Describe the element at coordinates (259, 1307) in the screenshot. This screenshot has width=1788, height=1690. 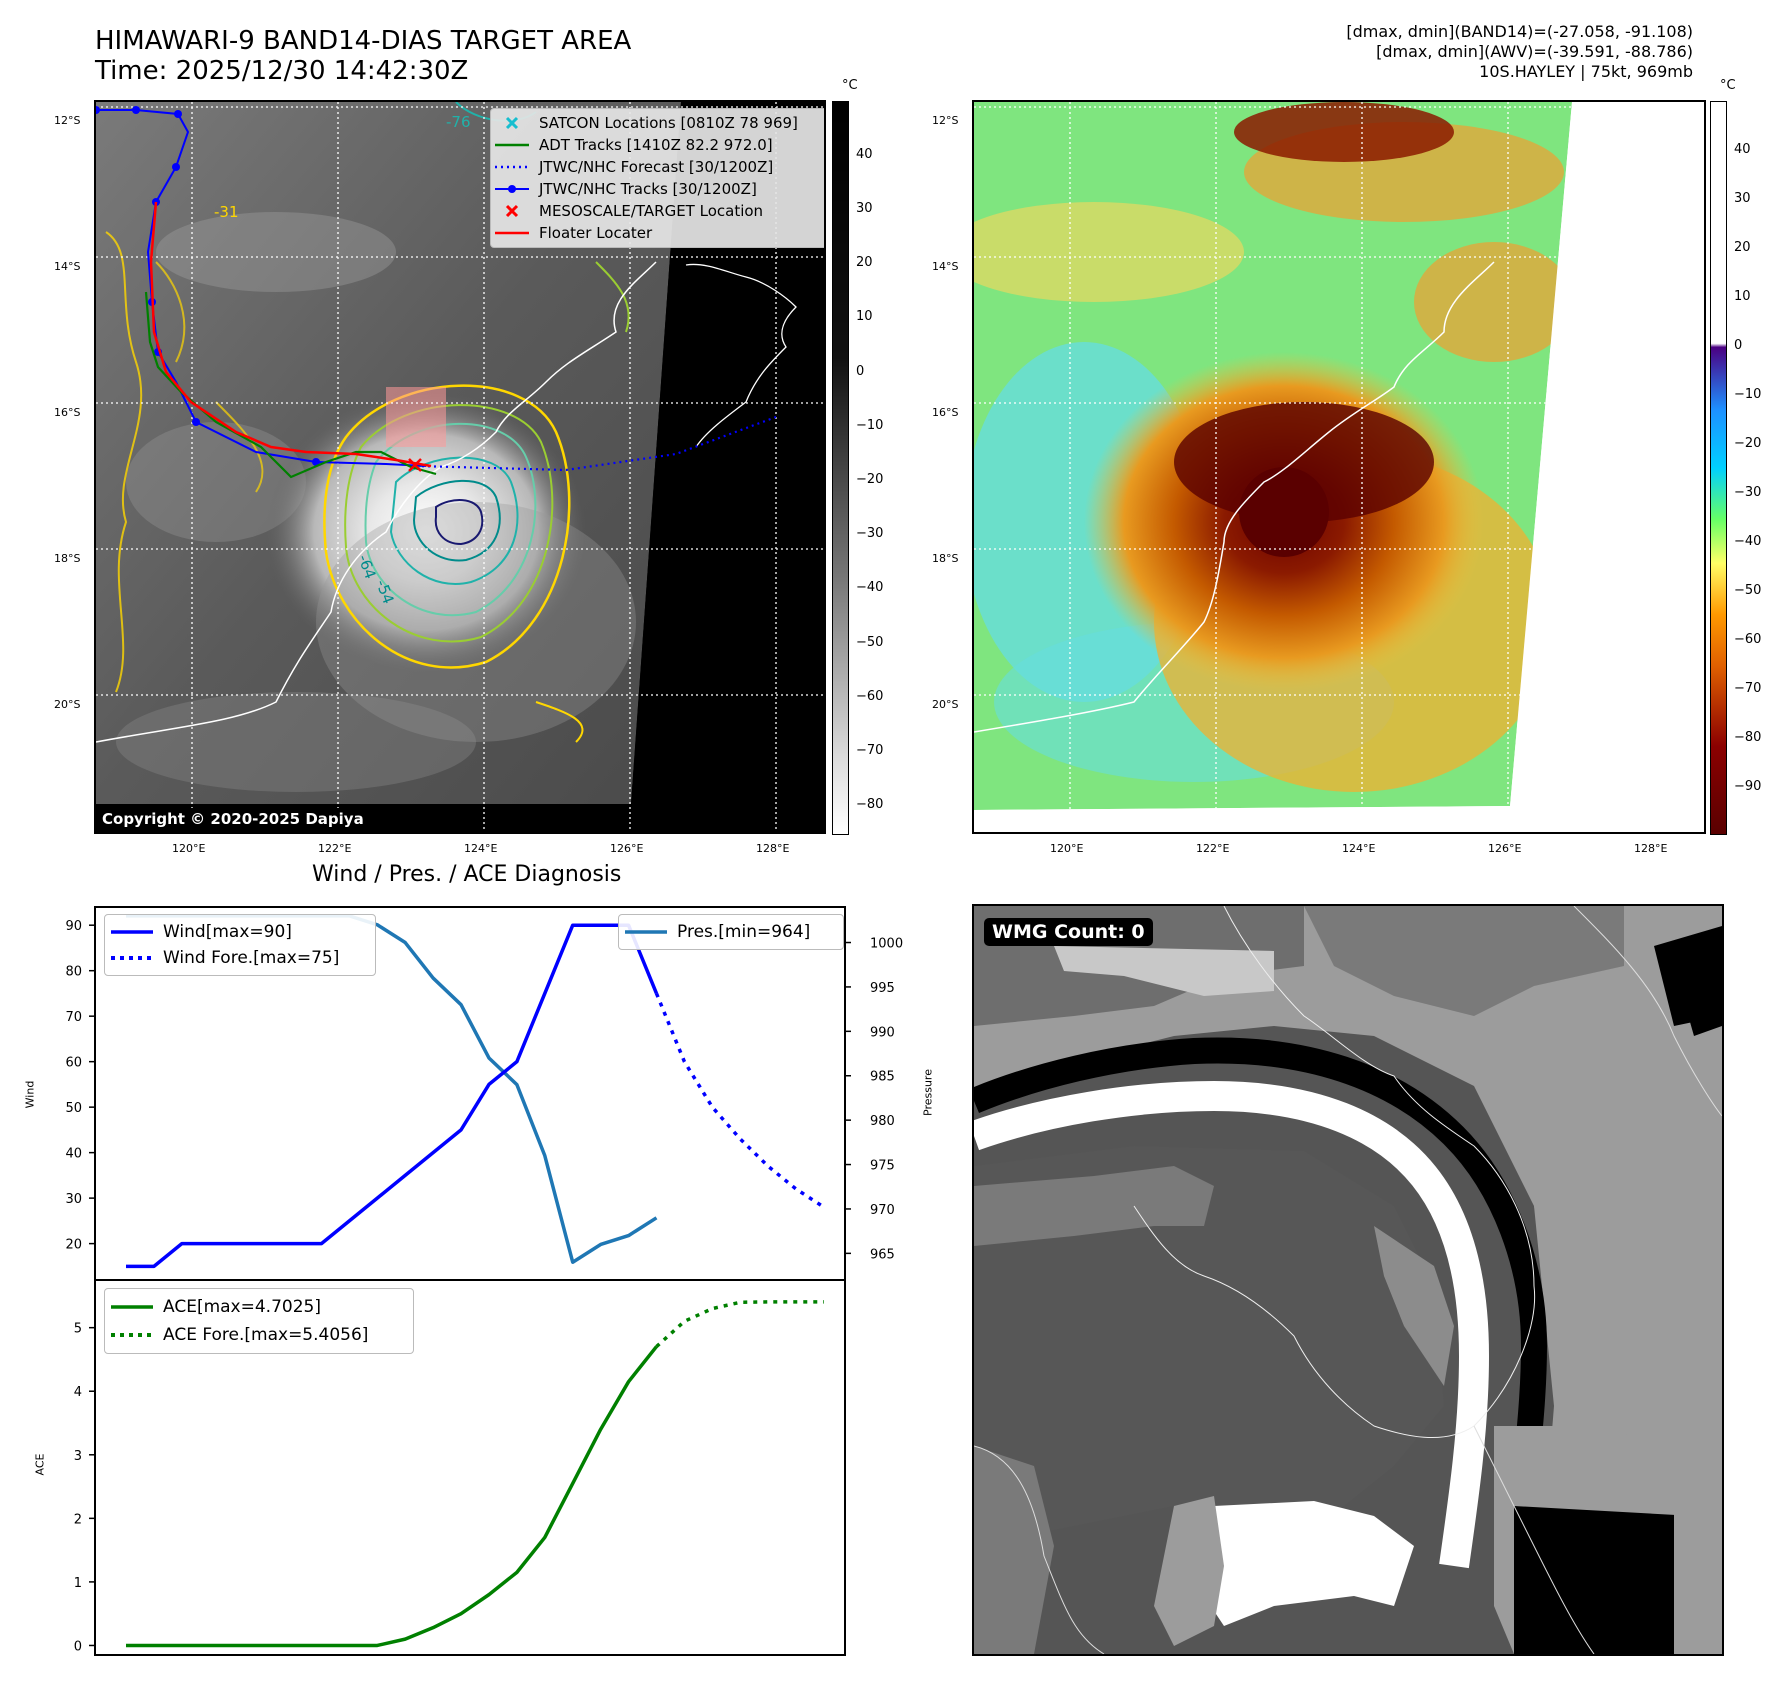
I see `legend-item-ace: ACE[max=4.7025]` at that location.